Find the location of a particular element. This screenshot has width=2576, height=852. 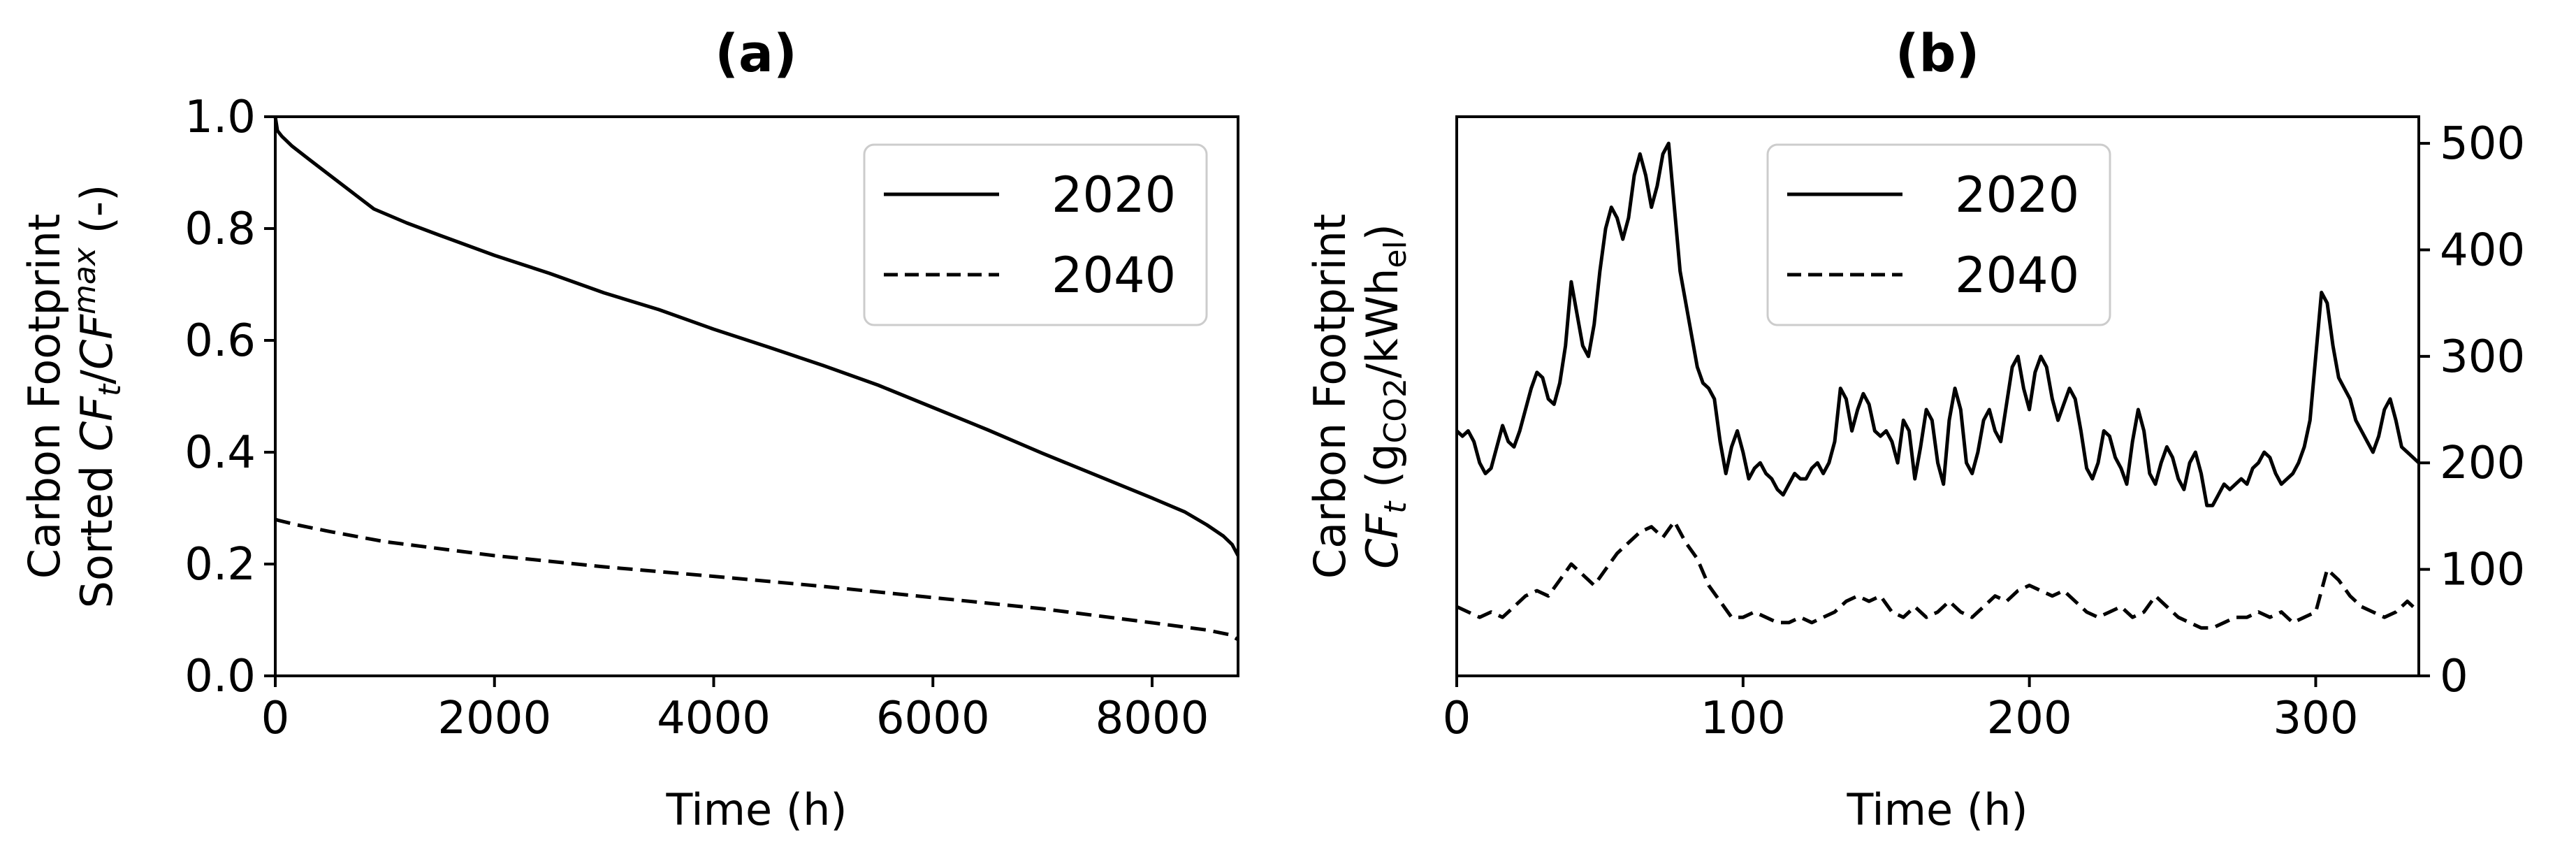

panel-a-legend-box is located at coordinates (1035, 235).